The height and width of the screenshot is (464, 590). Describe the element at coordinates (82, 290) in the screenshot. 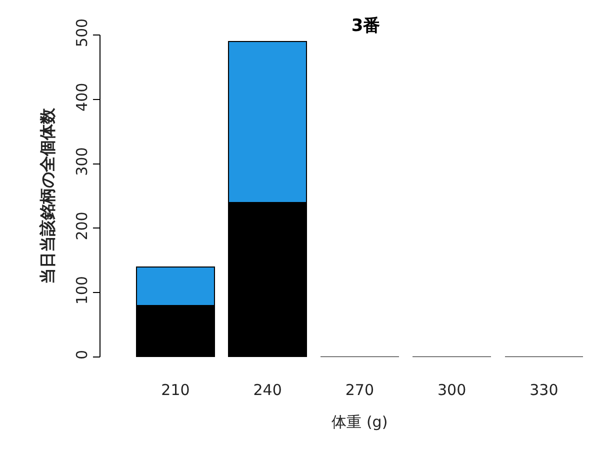

I see `y-tick-label: 100` at that location.